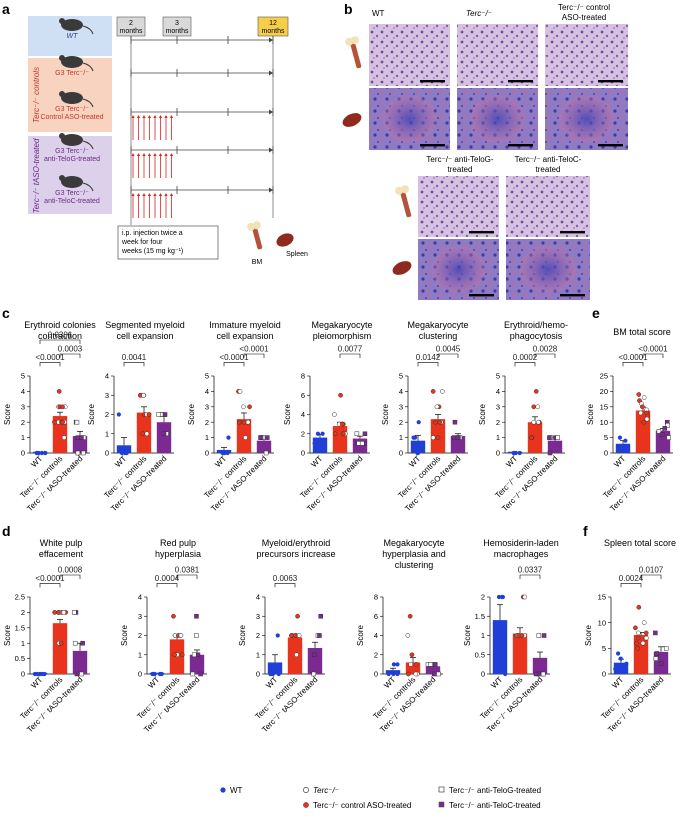 Image resolution: width=685 pixels, height=824 pixels. I want to click on y-tick-label: 5, so click(207, 376).